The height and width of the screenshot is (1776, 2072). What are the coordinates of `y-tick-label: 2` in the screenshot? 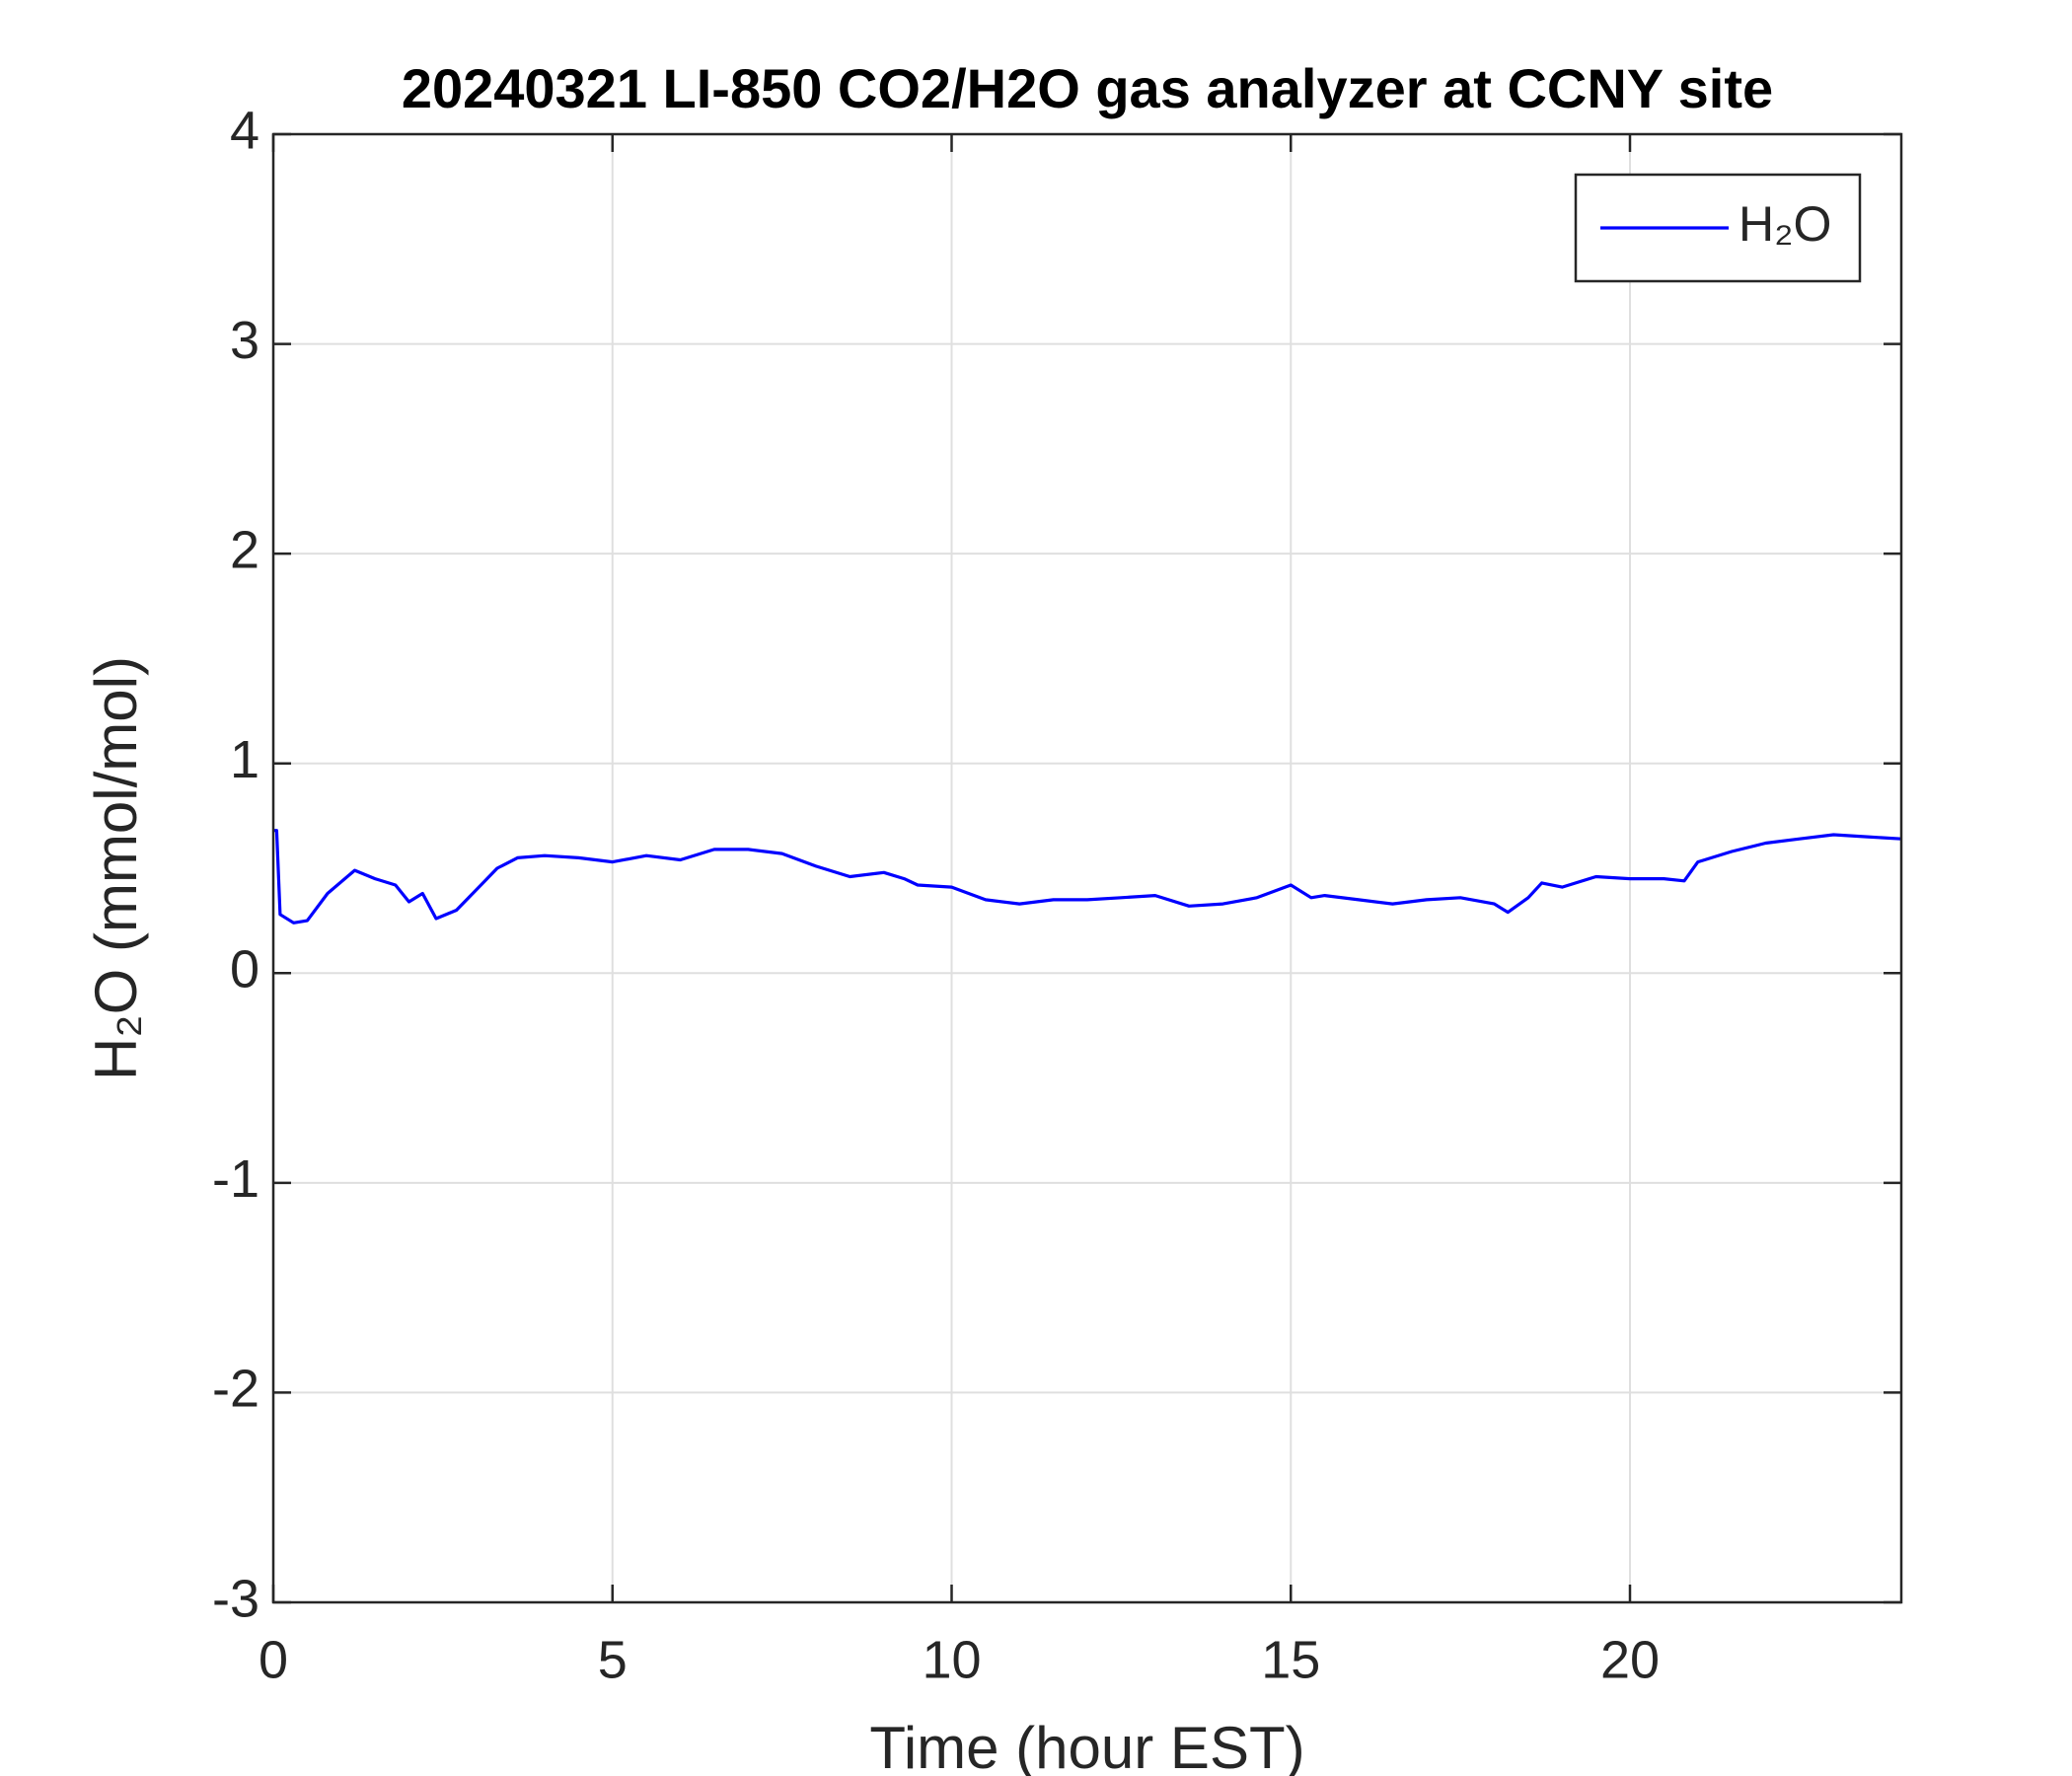 It's located at (245, 550).